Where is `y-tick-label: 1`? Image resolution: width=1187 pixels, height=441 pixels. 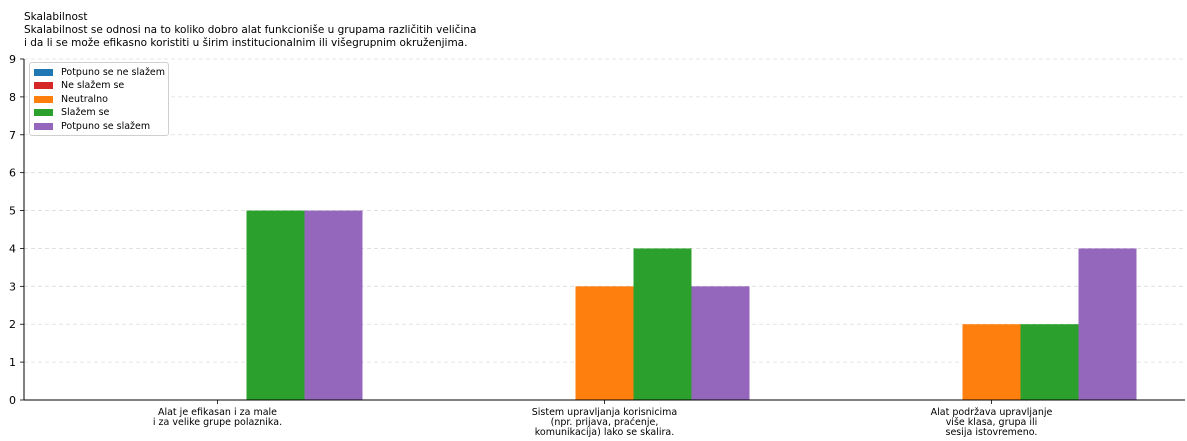 y-tick-label: 1 is located at coordinates (12, 362).